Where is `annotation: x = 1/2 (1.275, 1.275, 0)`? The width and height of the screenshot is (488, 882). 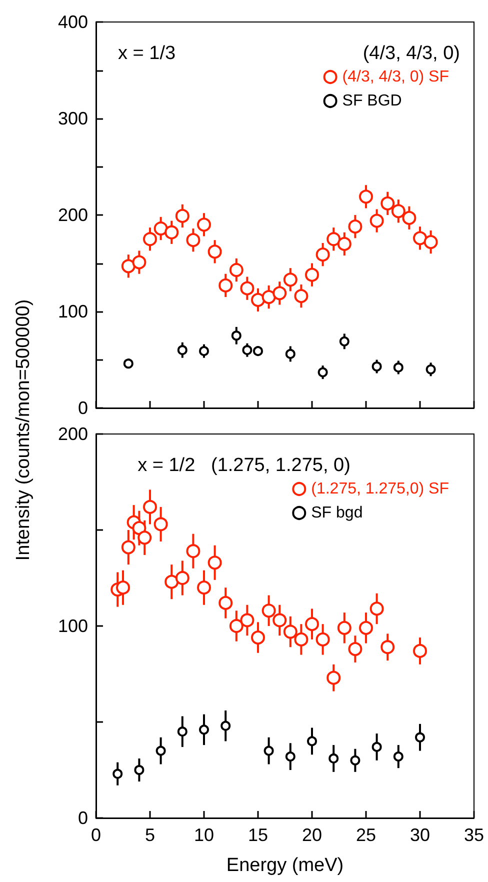 annotation: x = 1/2 (1.275, 1.275, 0) is located at coordinates (244, 465).